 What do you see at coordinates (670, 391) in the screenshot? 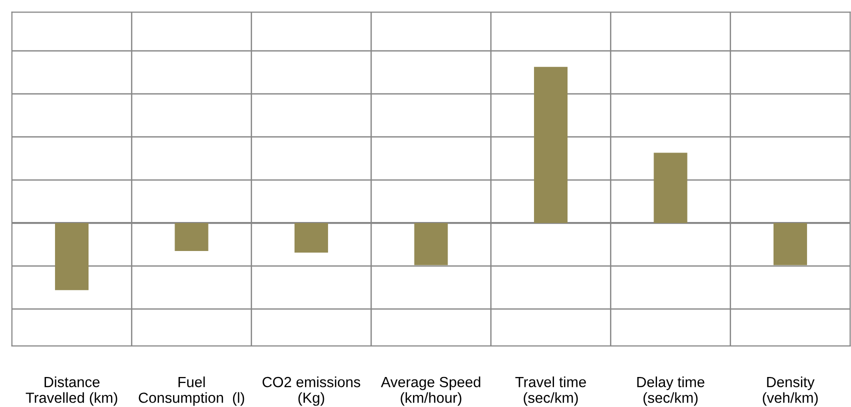
I see `x-tick-label: Delay time (sec/km)` at bounding box center [670, 391].